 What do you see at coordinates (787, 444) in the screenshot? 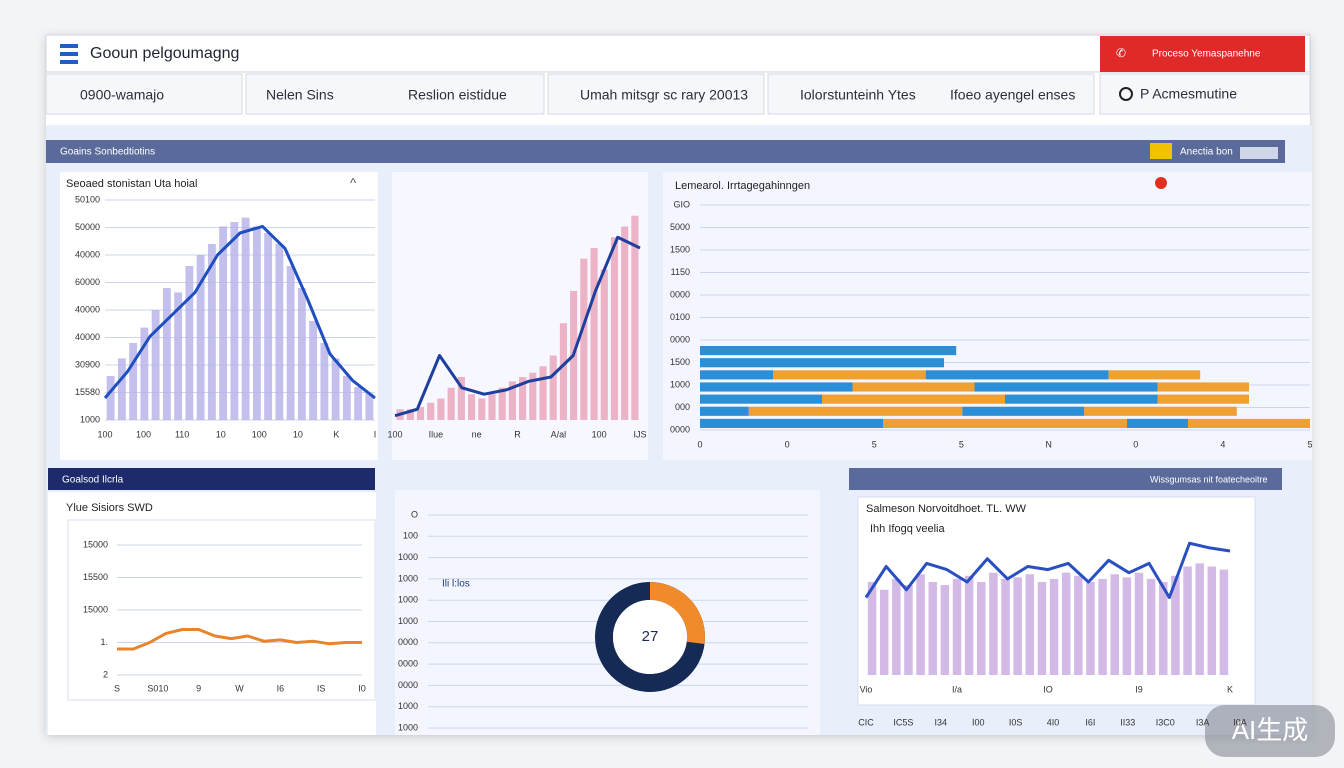
I see `x-tick-label: 0` at bounding box center [787, 444].